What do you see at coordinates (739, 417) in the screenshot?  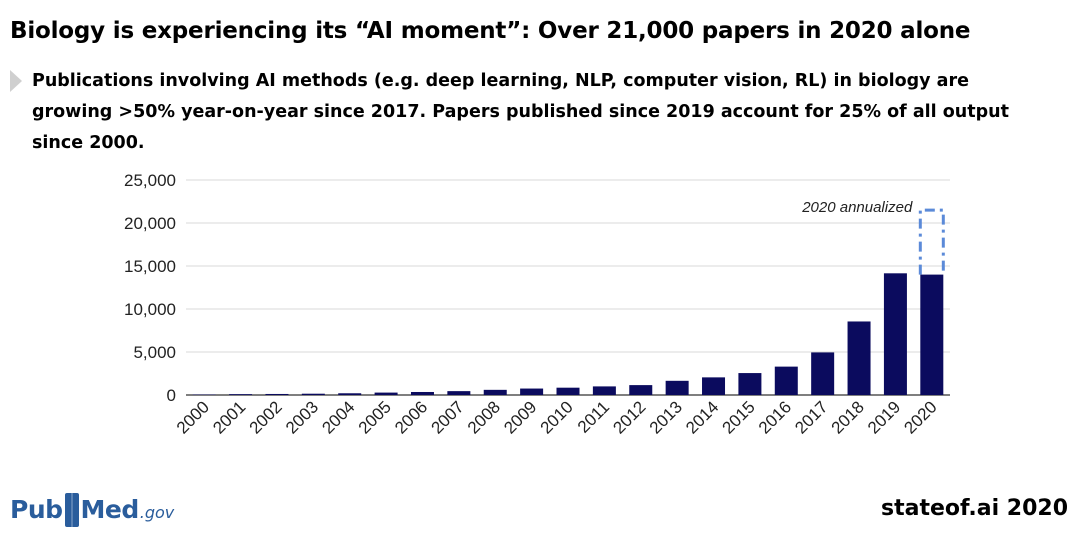 I see `x-tick-label: 2015` at bounding box center [739, 417].